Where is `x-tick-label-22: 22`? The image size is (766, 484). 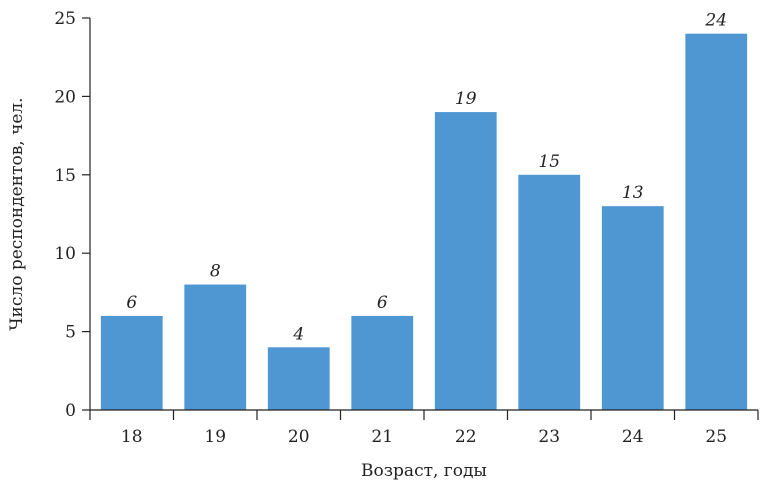
x-tick-label-22: 22 is located at coordinates (466, 437).